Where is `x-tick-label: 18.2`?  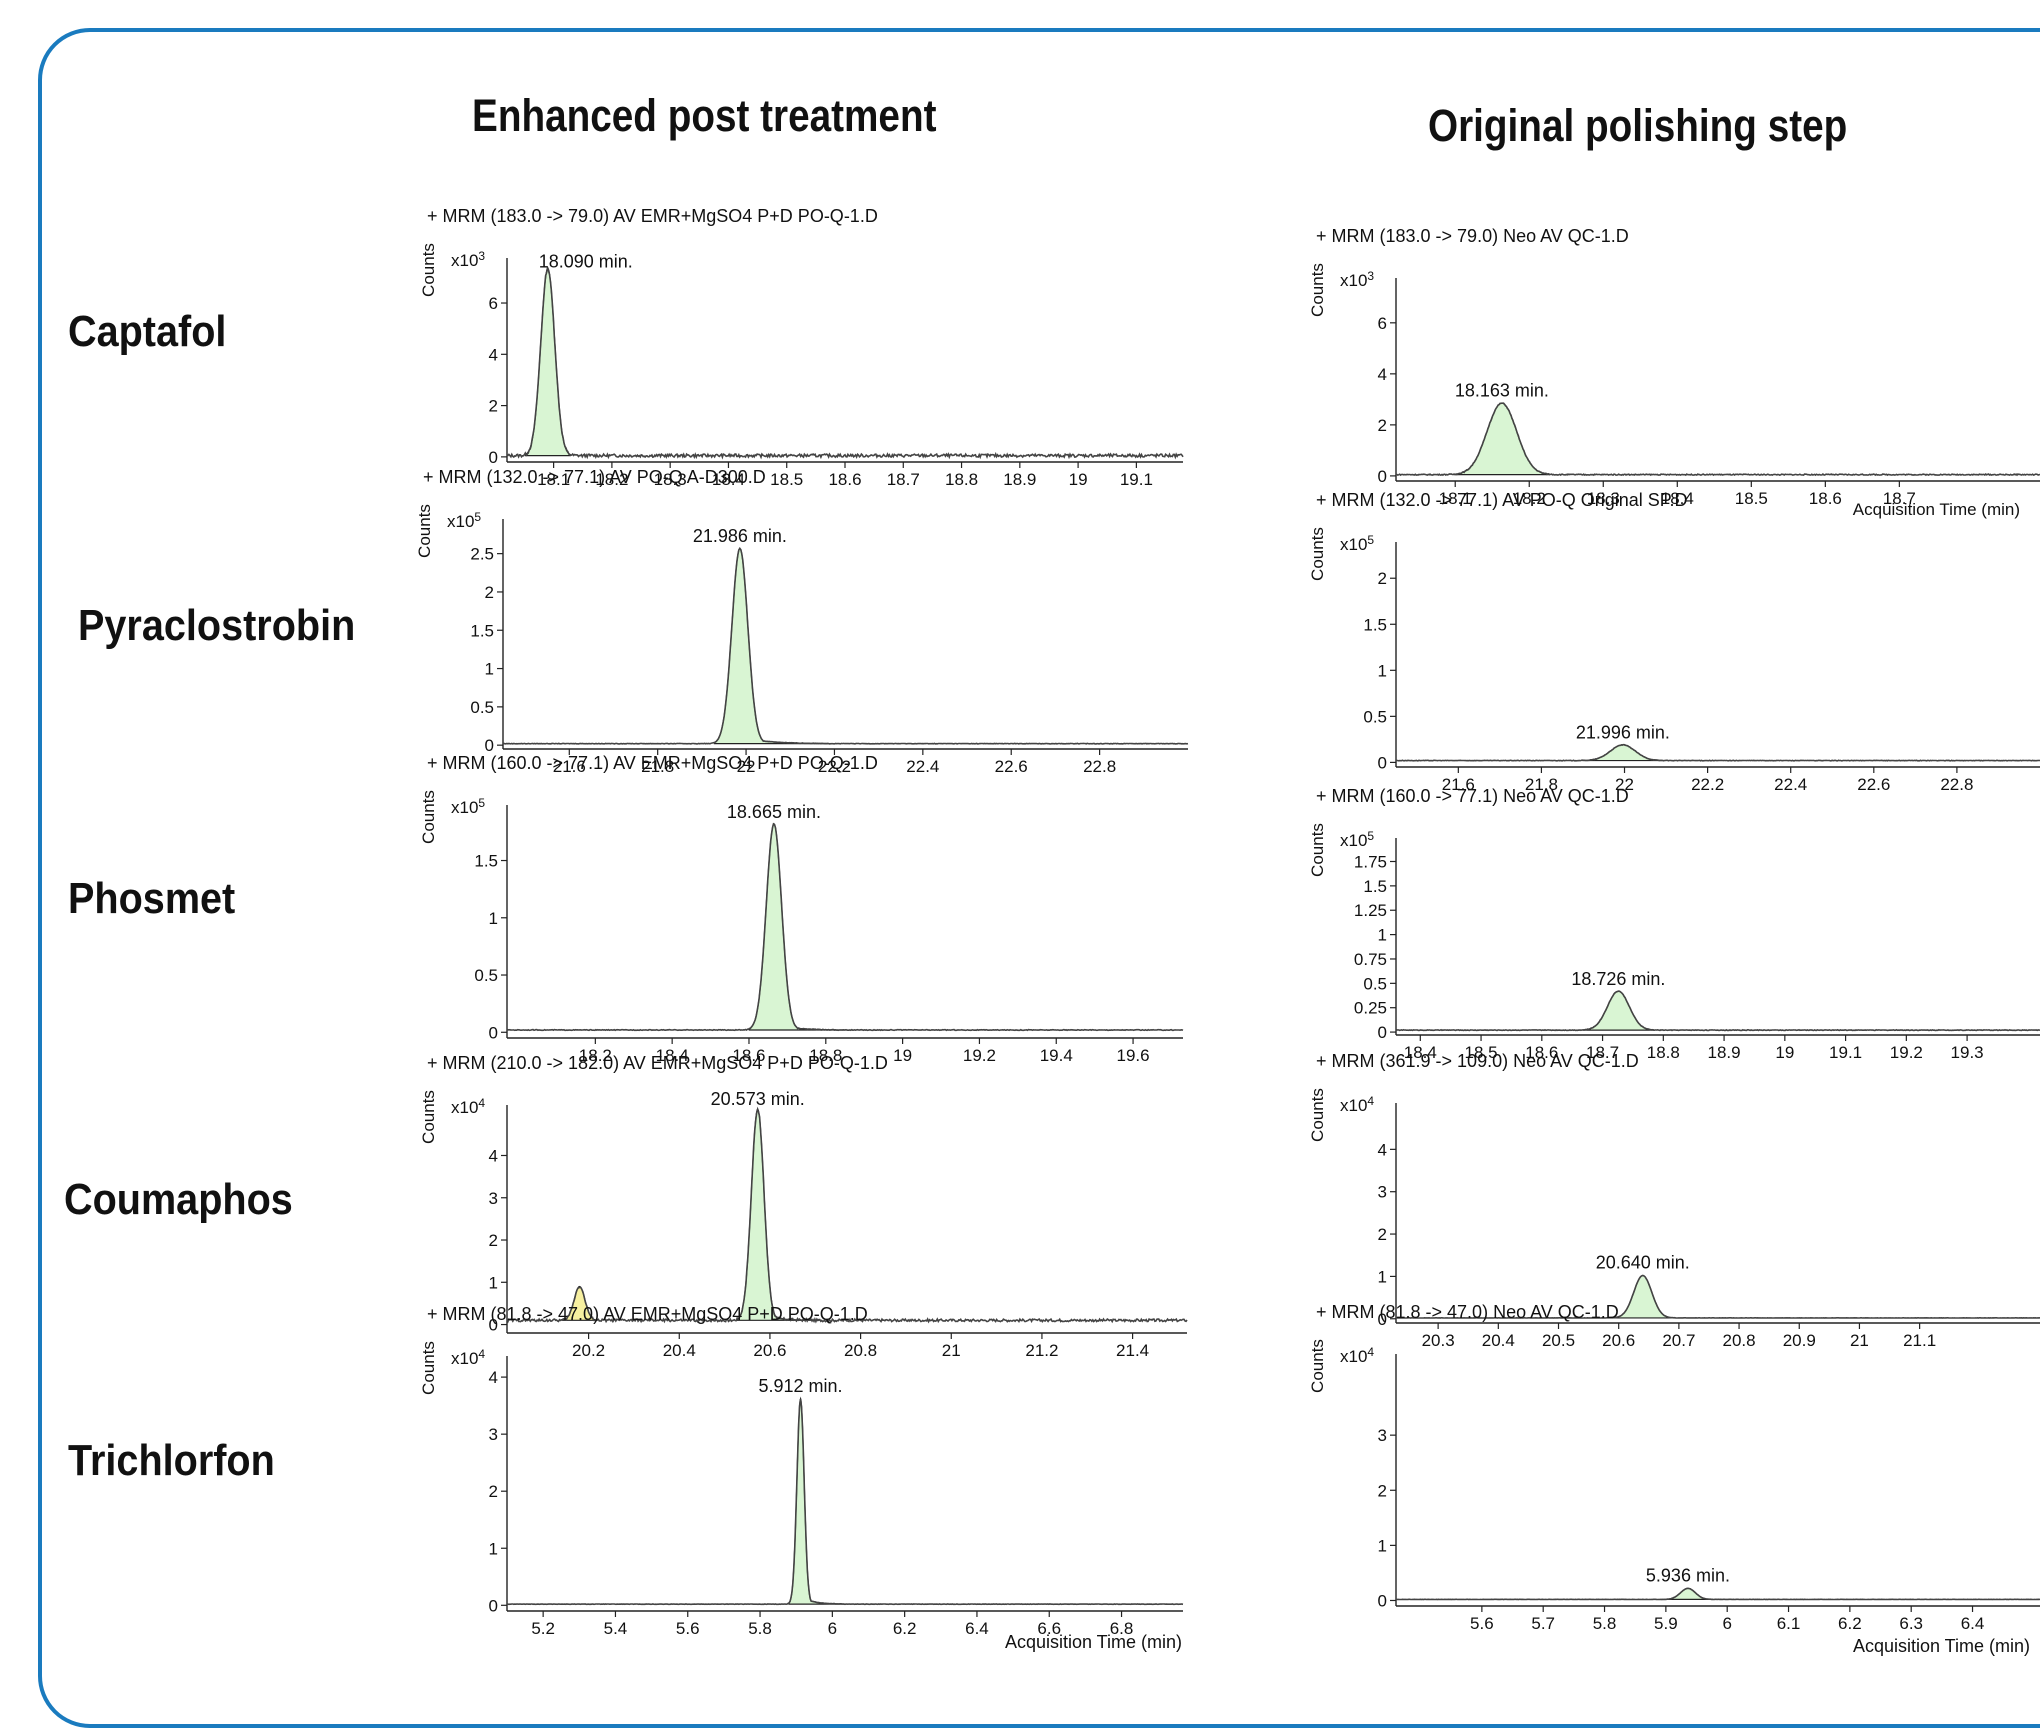
x-tick-label: 18.2 is located at coordinates (595, 1055).